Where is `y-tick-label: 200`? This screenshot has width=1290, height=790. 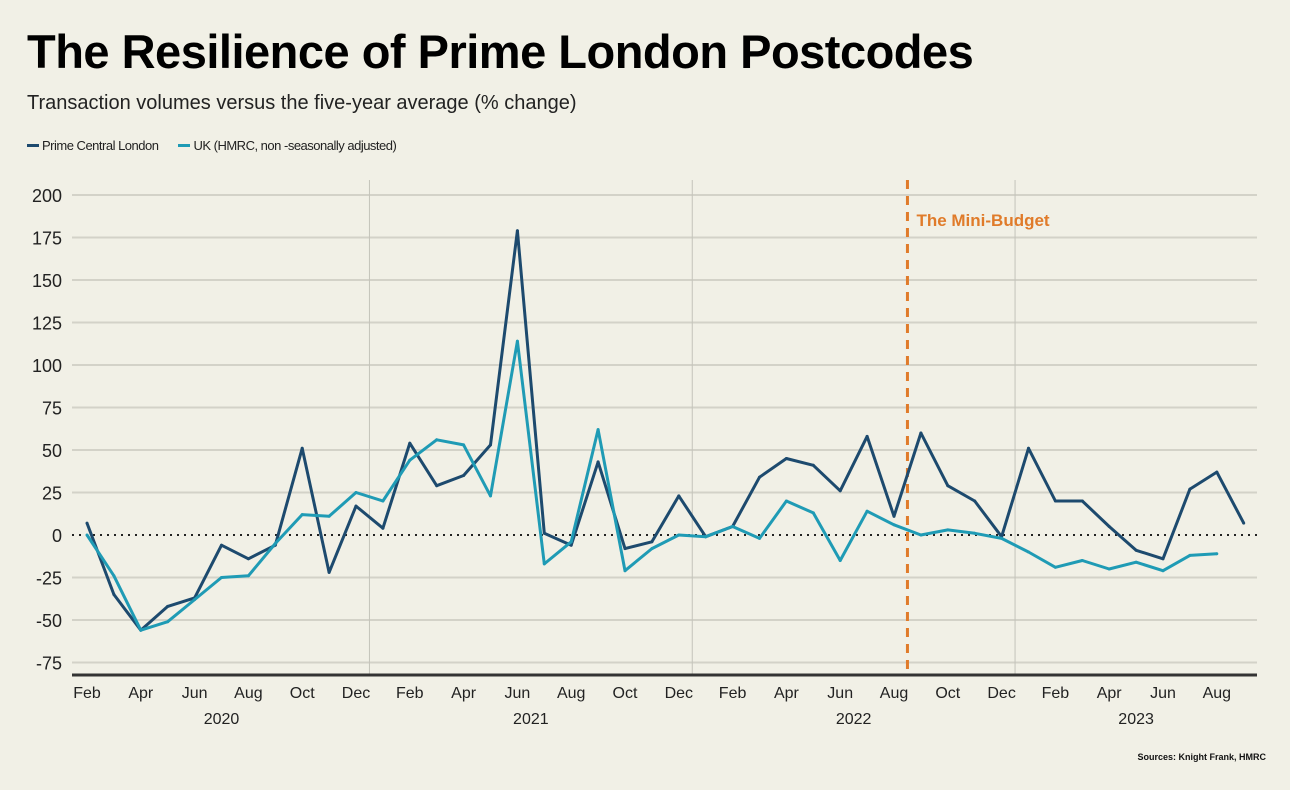
y-tick-label: 200 is located at coordinates (47, 196).